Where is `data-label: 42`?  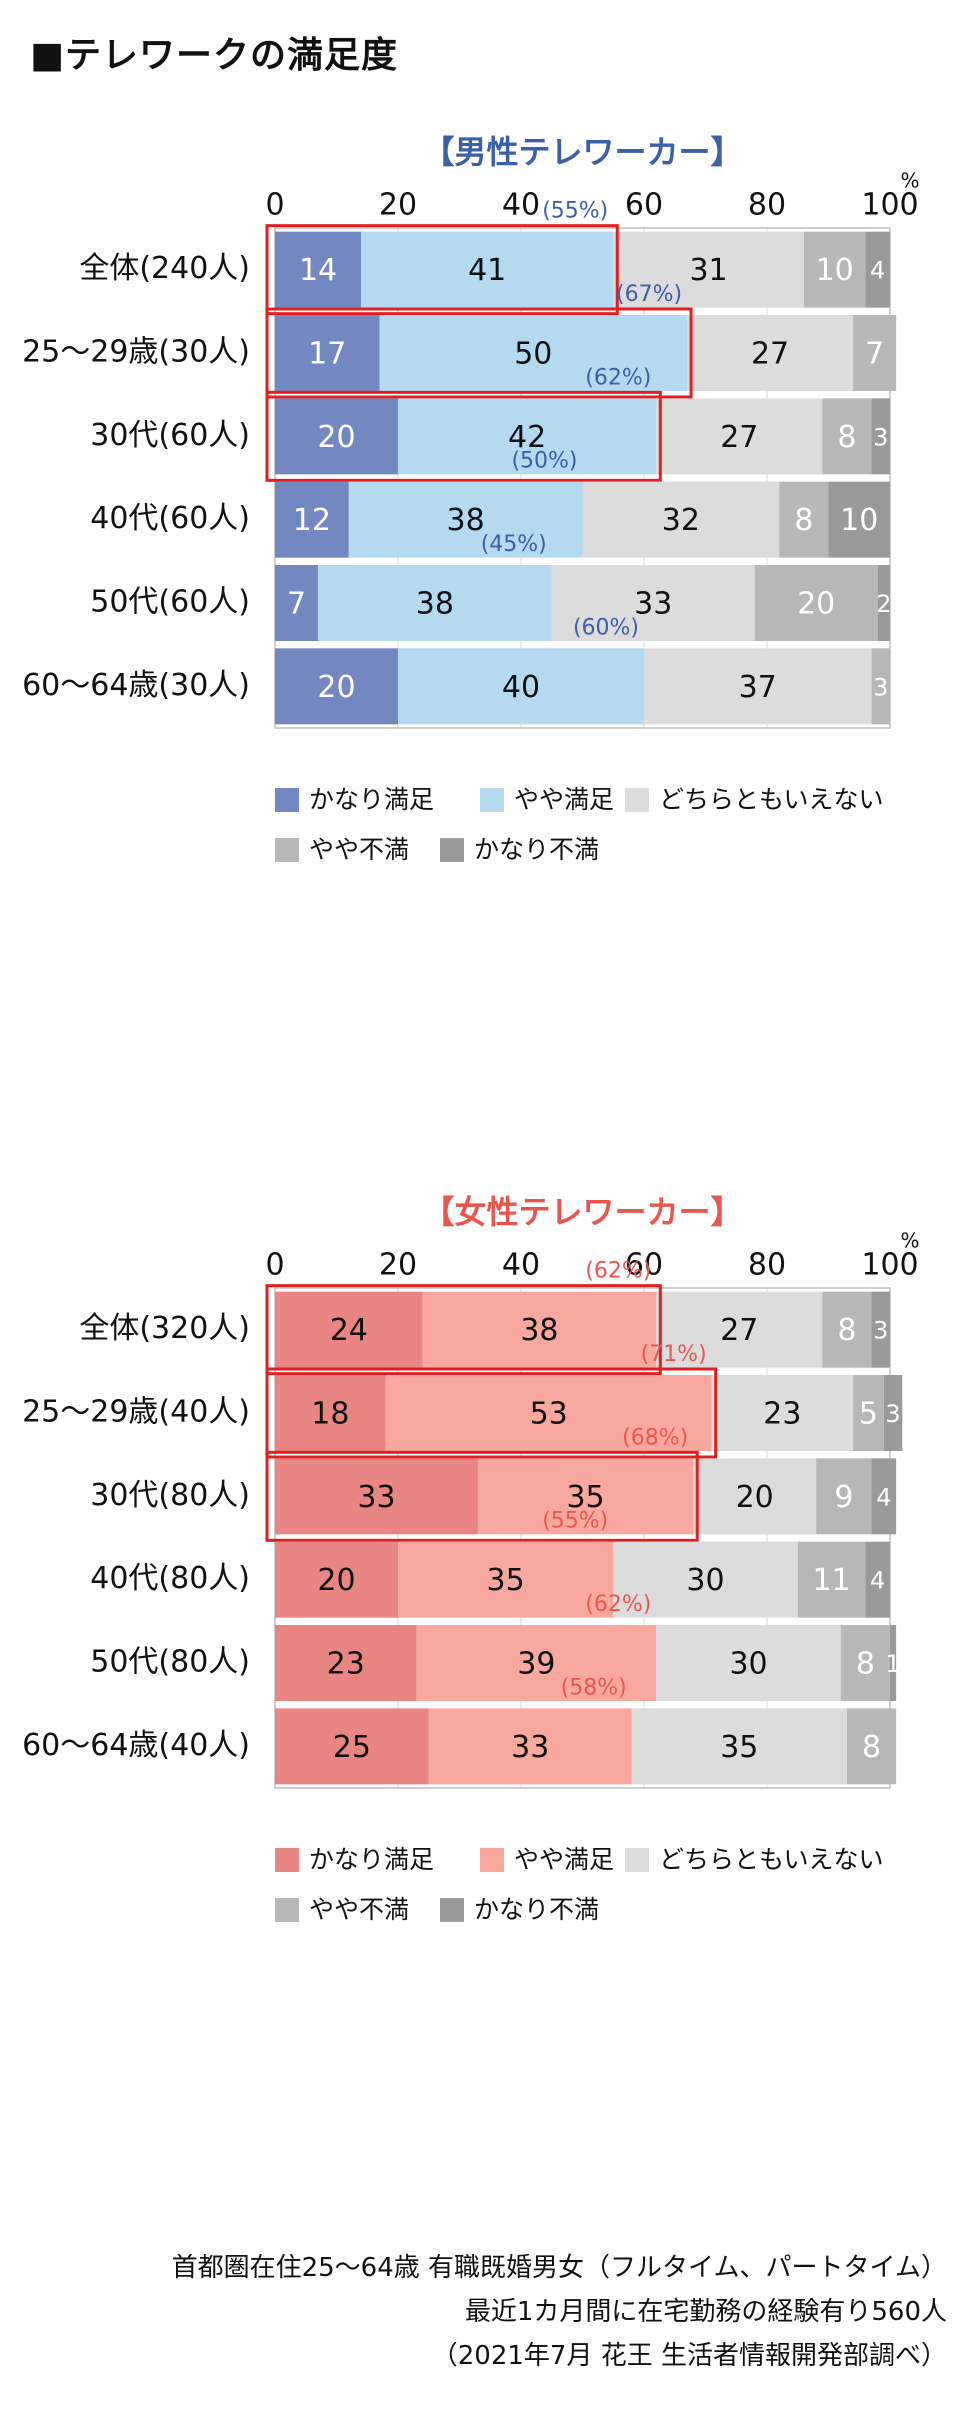 data-label: 42 is located at coordinates (527, 437).